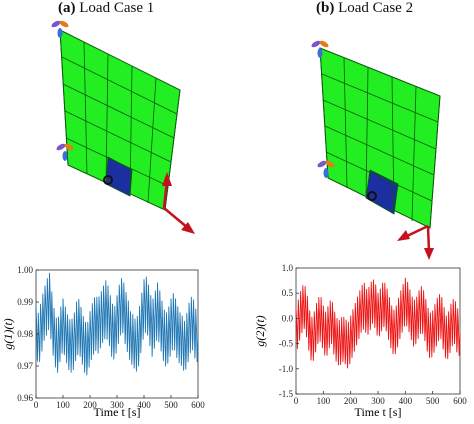 This screenshot has height=424, width=474. I want to click on mesh-b-load-point-marker, so click(372, 196).